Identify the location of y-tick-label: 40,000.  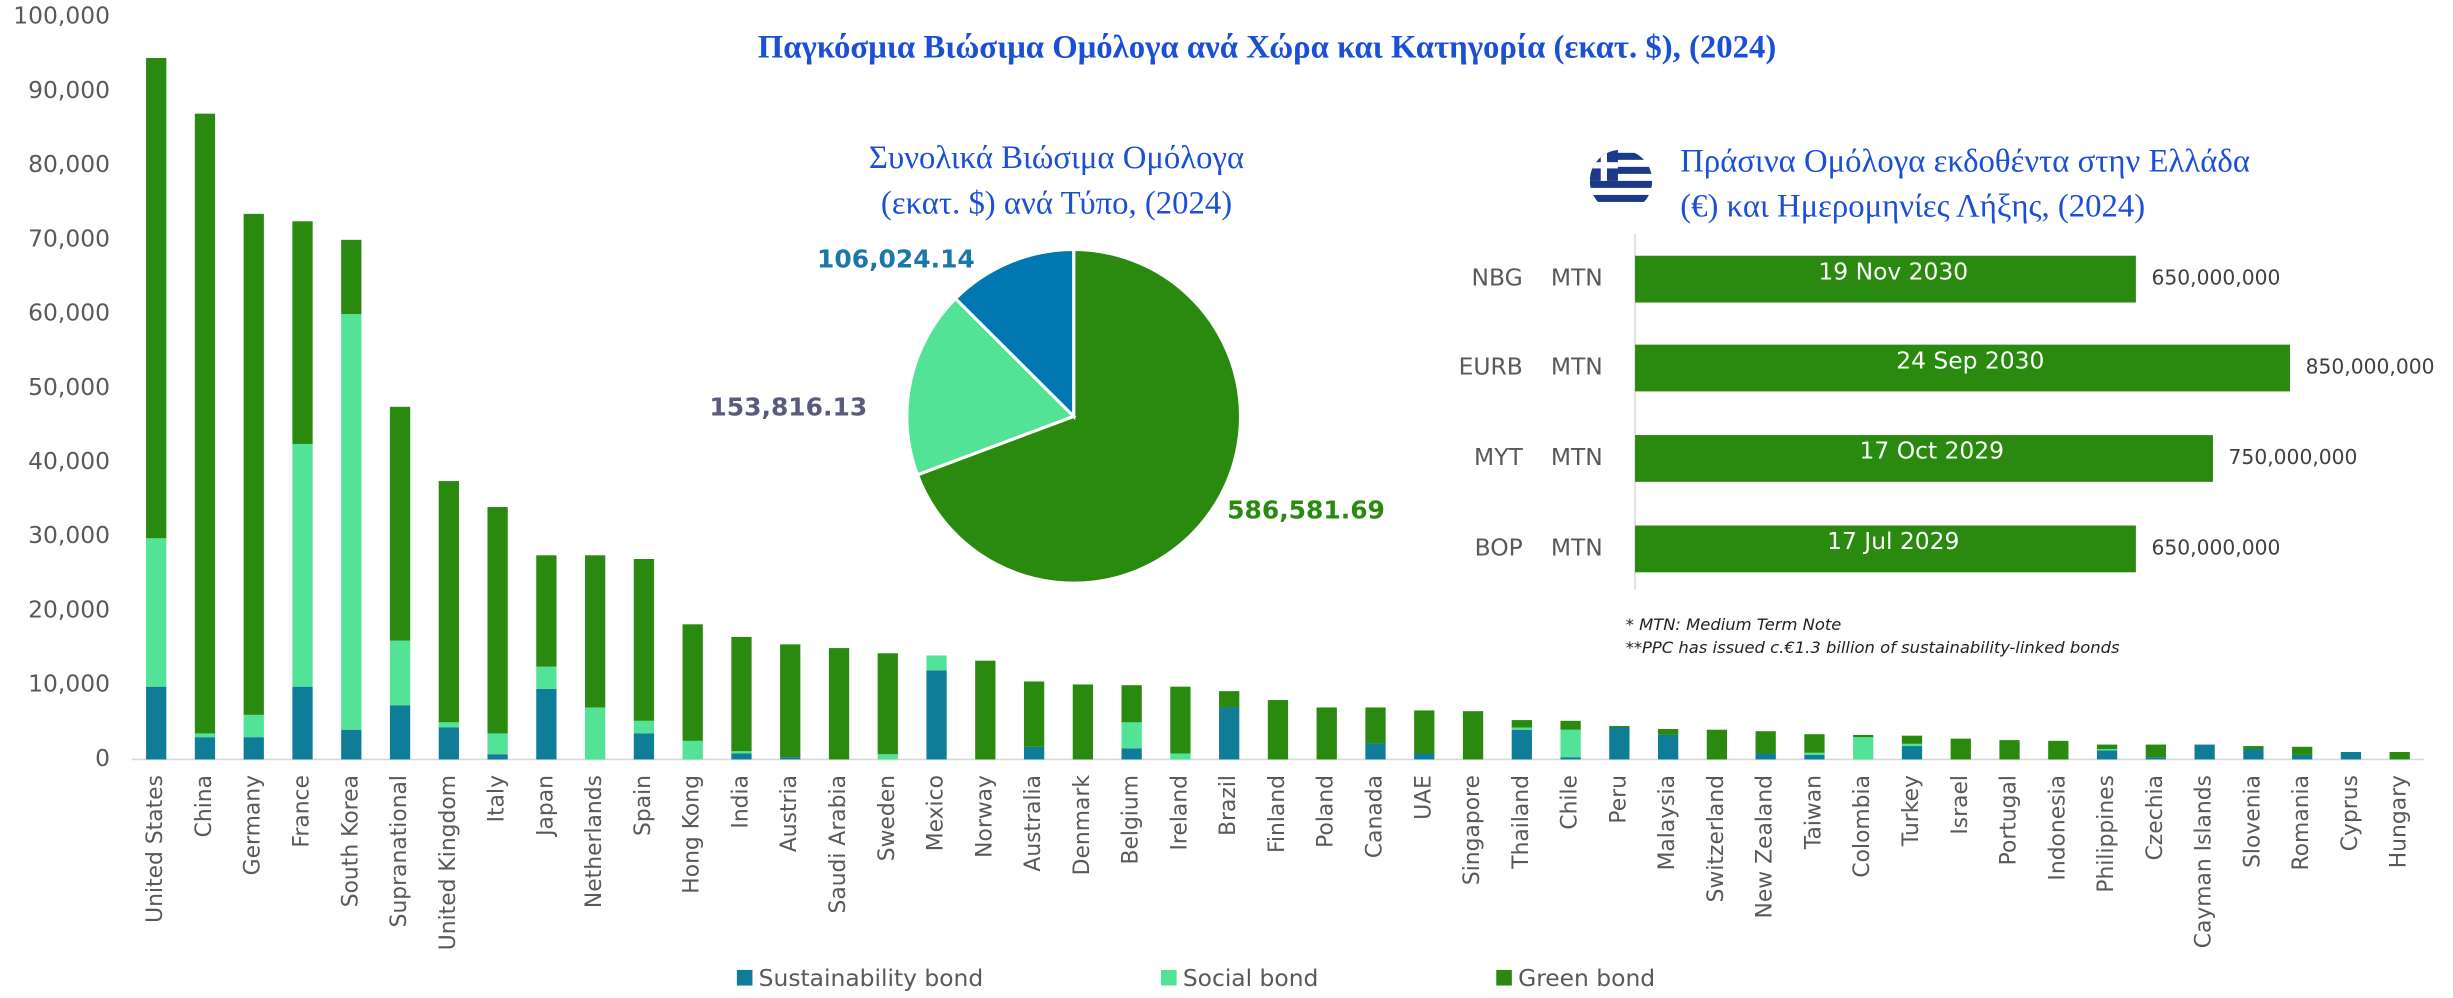
(69, 461).